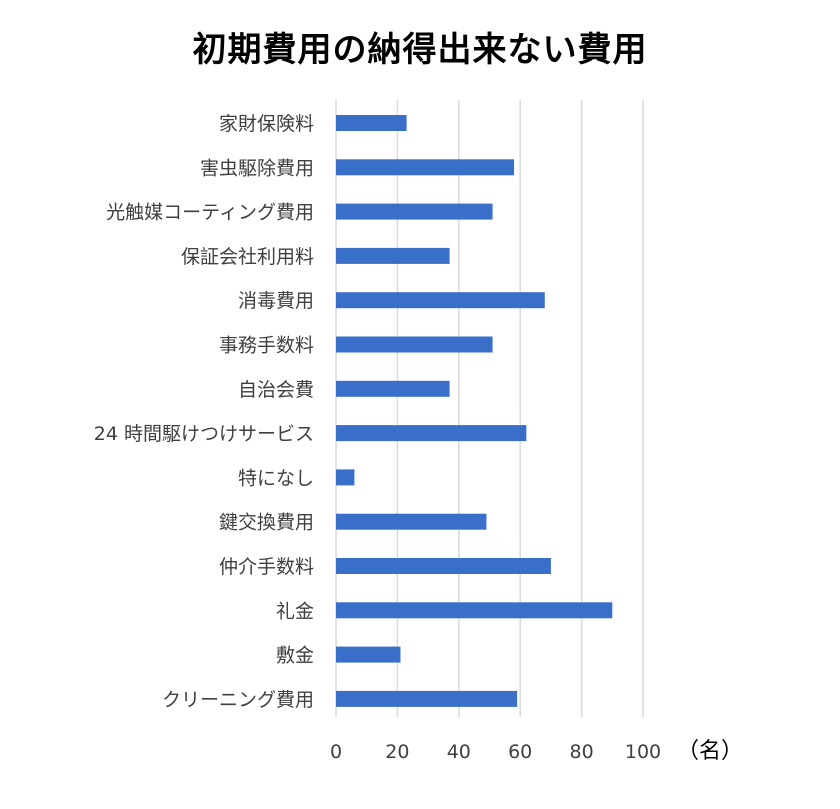 The width and height of the screenshot is (840, 809). Describe the element at coordinates (582, 752) in the screenshot. I see `x-tick-label: 80` at that location.